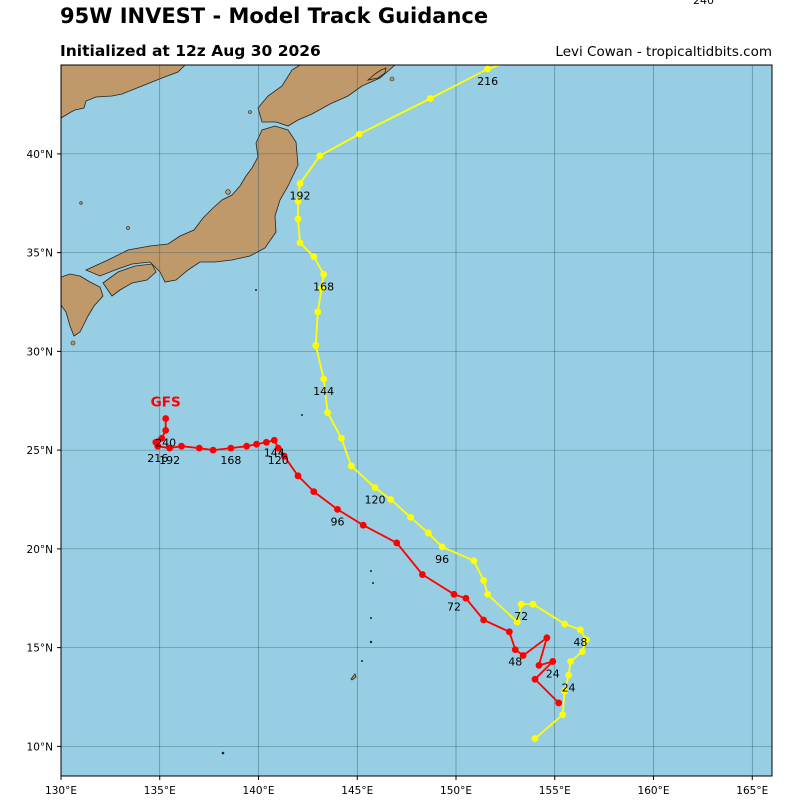  I want to click on x-tick-label: 130°E, so click(61, 791).